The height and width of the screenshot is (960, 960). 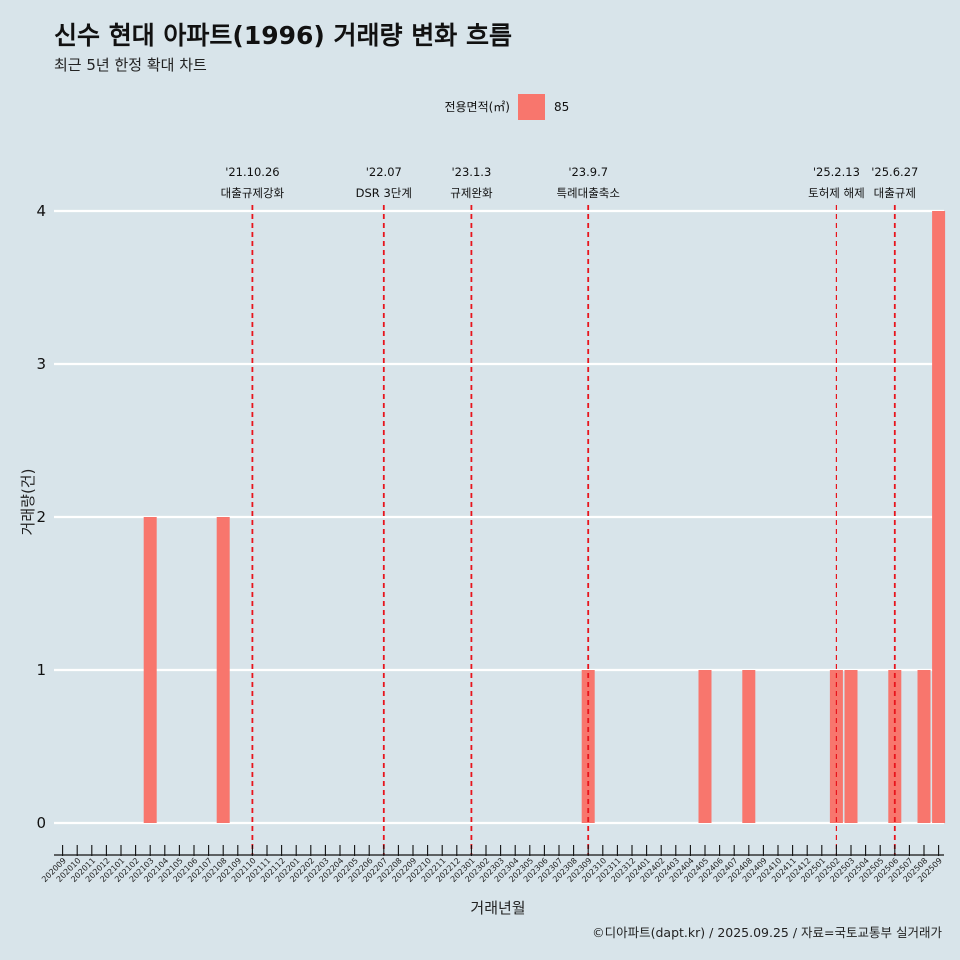 I want to click on event-label-202110: 대출규제강화, so click(x=253, y=193).